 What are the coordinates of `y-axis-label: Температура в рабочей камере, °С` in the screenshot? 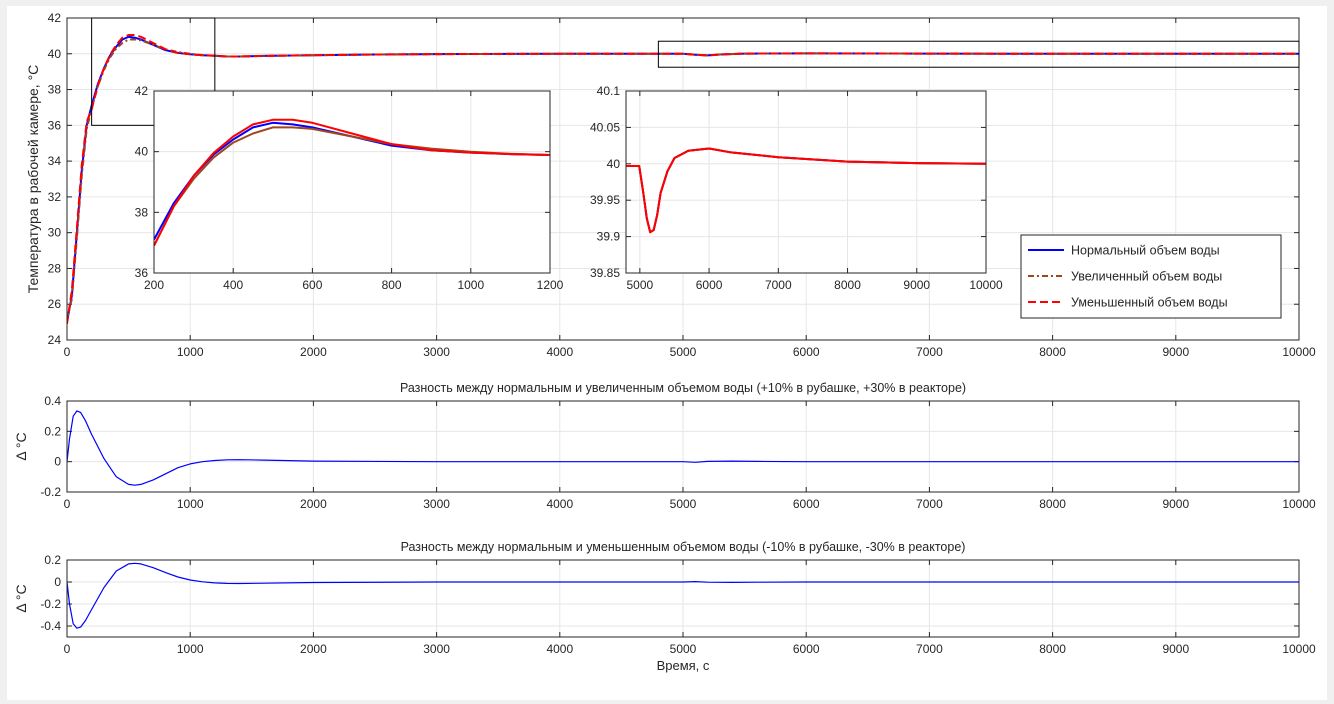 It's located at (33, 179).